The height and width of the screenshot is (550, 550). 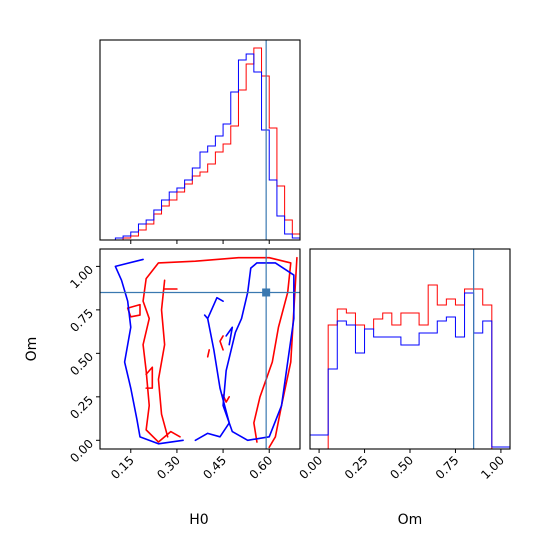 I want to click on om-hist-xtick-label-4: 1.00, so click(x=492, y=467).